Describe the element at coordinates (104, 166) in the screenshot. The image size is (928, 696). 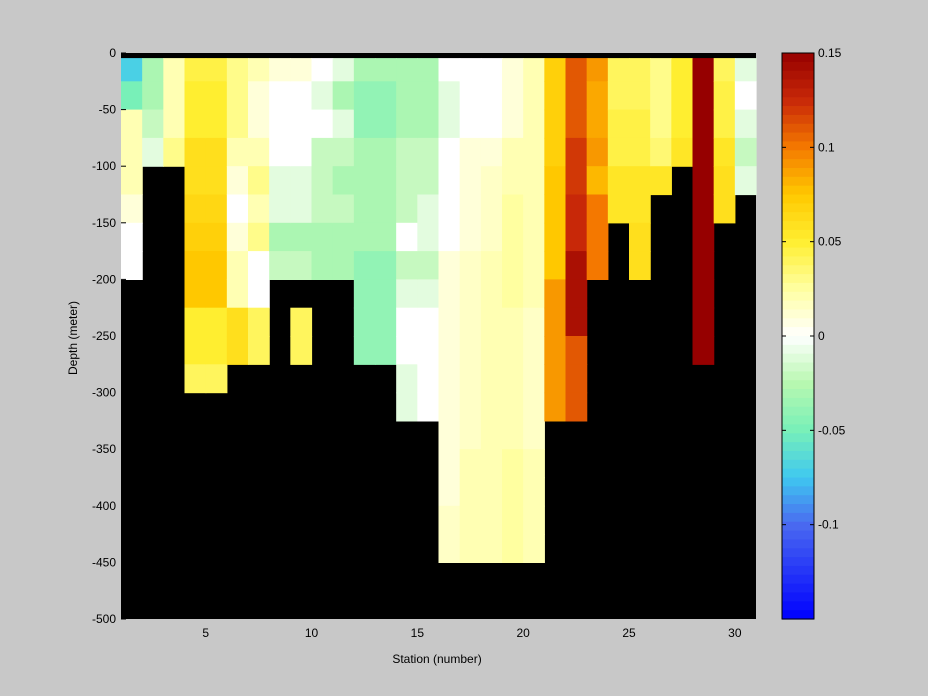
I see `y-tick-label: -100` at that location.